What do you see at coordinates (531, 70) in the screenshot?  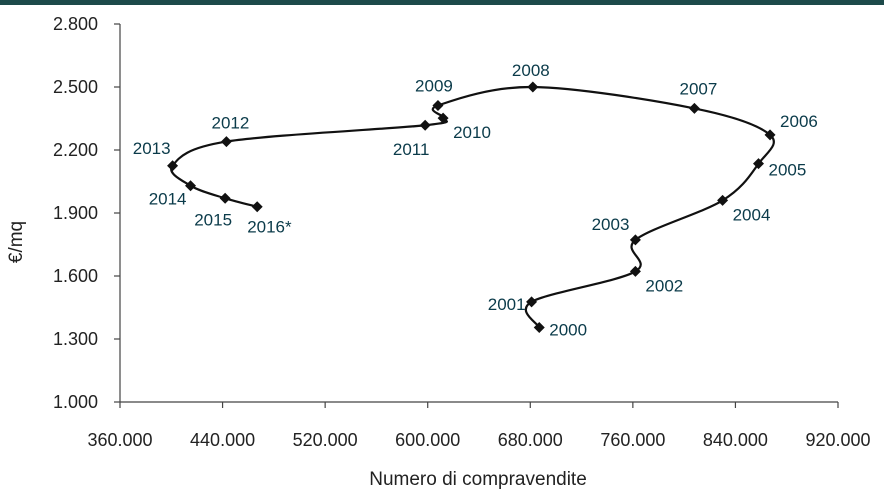 I see `data-label-2008: 2008` at bounding box center [531, 70].